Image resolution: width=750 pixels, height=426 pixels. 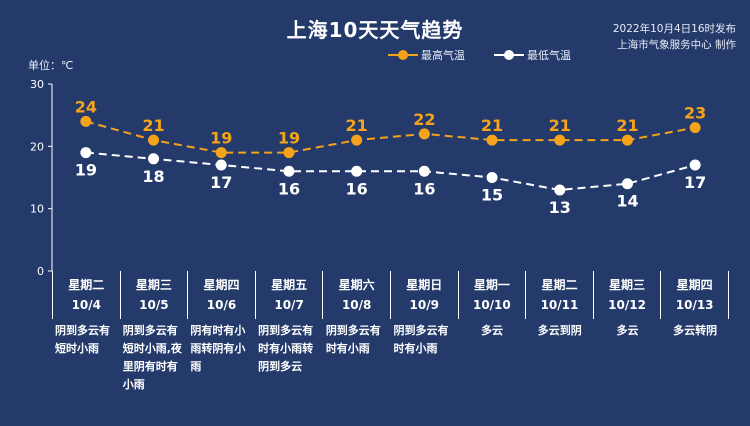 I want to click on date: 10/6, so click(x=221, y=305).